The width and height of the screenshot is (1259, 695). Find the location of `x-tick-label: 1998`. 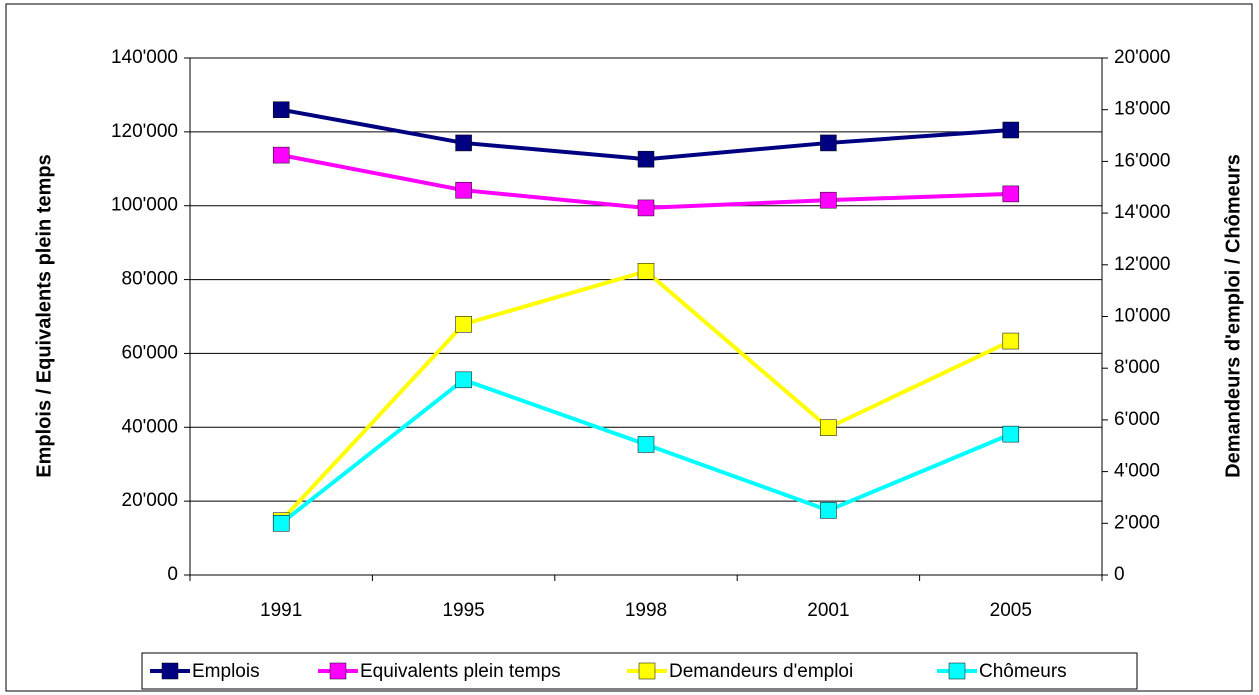

x-tick-label: 1998 is located at coordinates (646, 610).